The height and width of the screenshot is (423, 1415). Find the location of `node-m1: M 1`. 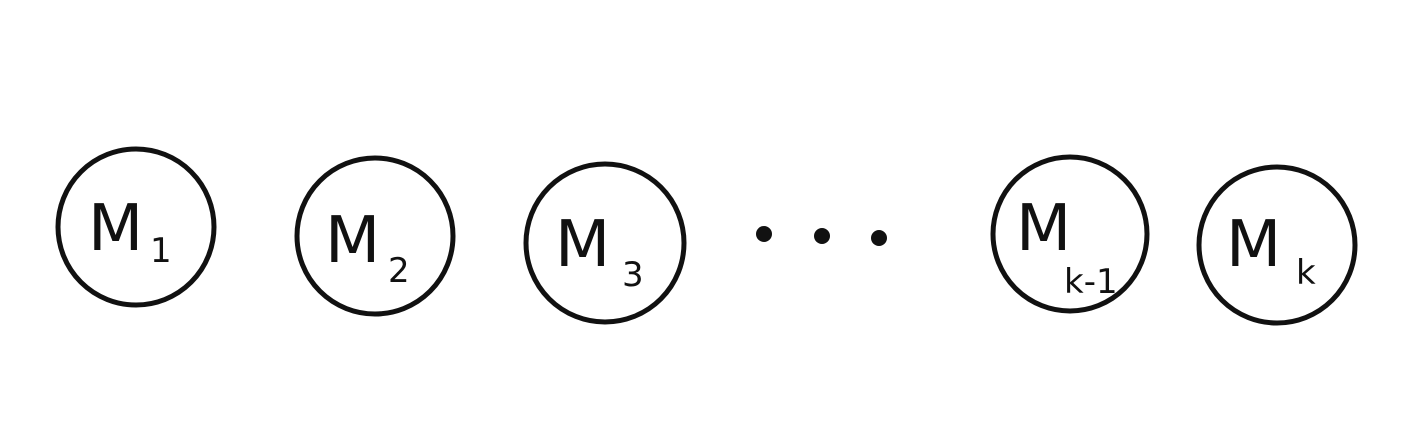

node-m1: M 1 is located at coordinates (136, 227).